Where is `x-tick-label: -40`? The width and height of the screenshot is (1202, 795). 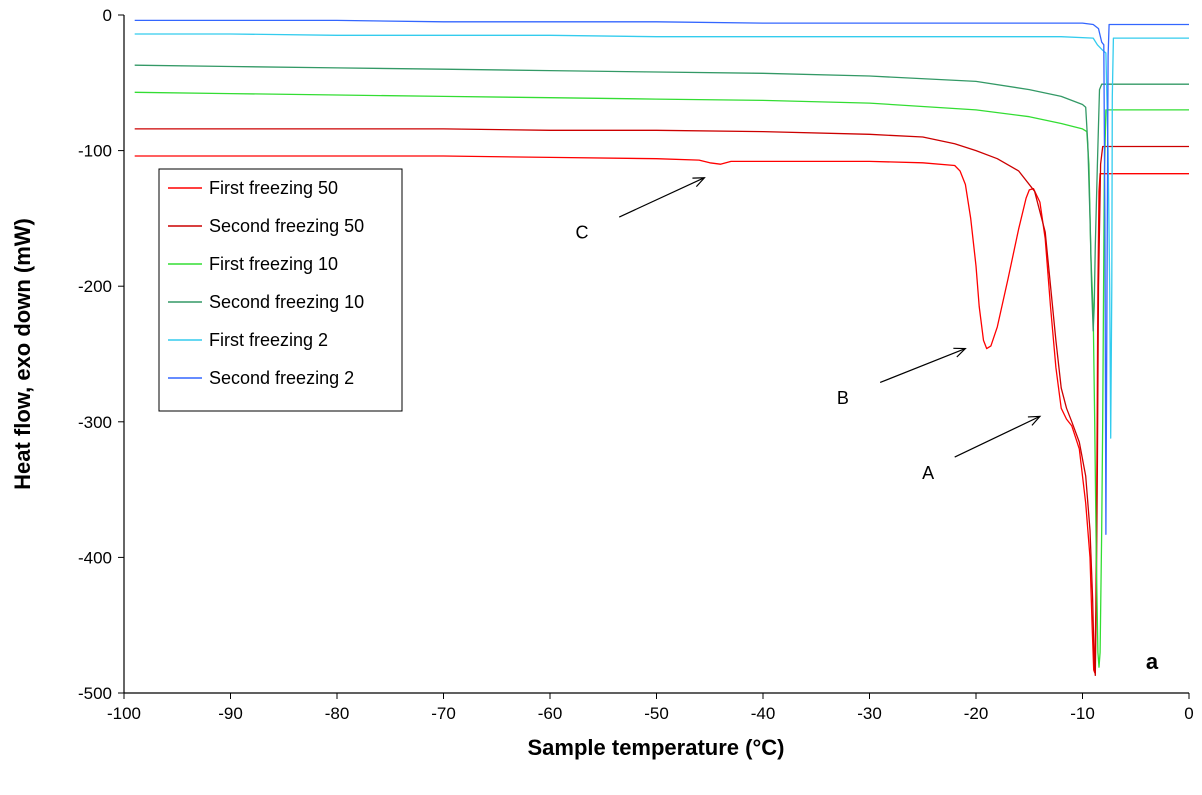
x-tick-label: -40 is located at coordinates (763, 713).